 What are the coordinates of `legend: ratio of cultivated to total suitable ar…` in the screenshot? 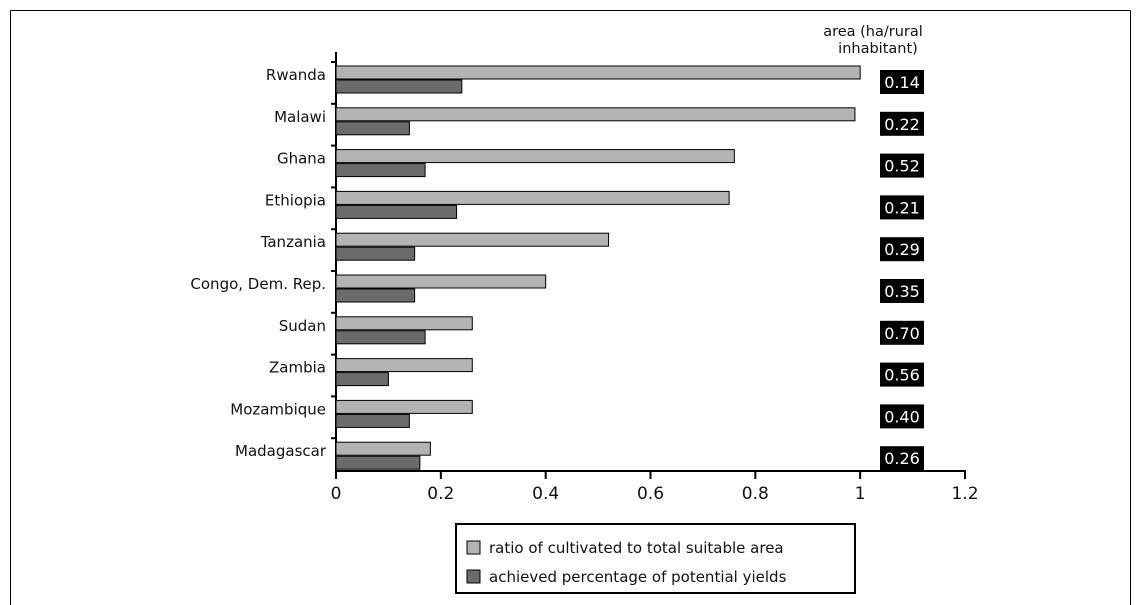 It's located at (655, 558).